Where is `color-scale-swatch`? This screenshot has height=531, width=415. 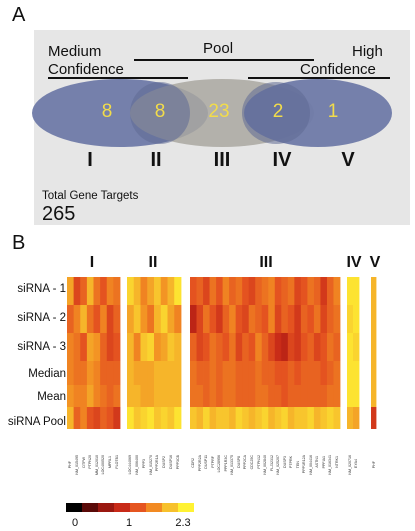
color-scale-swatch is located at coordinates (170, 507).